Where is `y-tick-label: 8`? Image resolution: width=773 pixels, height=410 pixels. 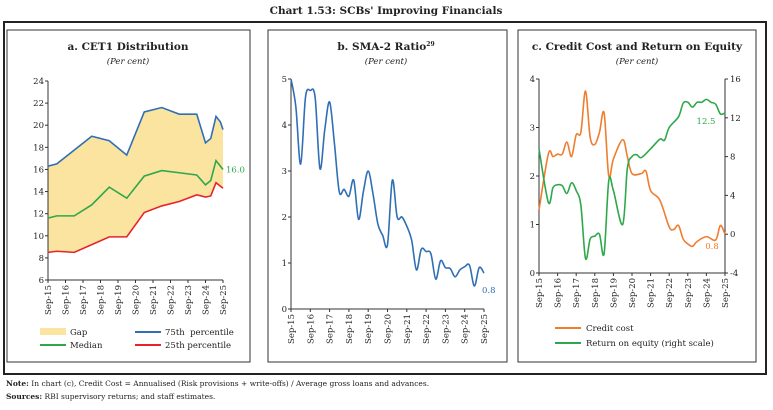
y-tick-label: 8 is located at coordinates (41, 259).